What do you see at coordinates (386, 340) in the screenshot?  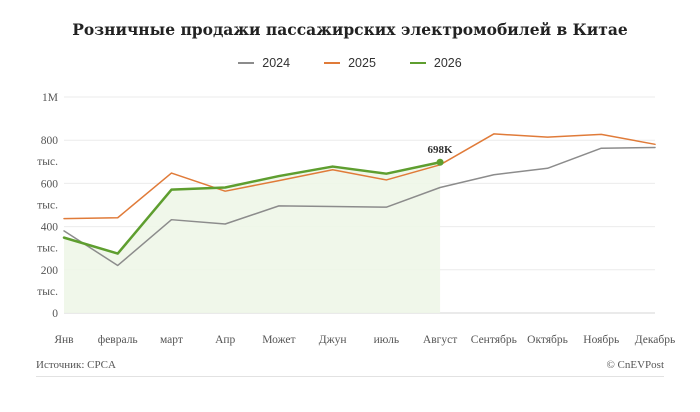 I see `x-tick-label: июль` at bounding box center [386, 340].